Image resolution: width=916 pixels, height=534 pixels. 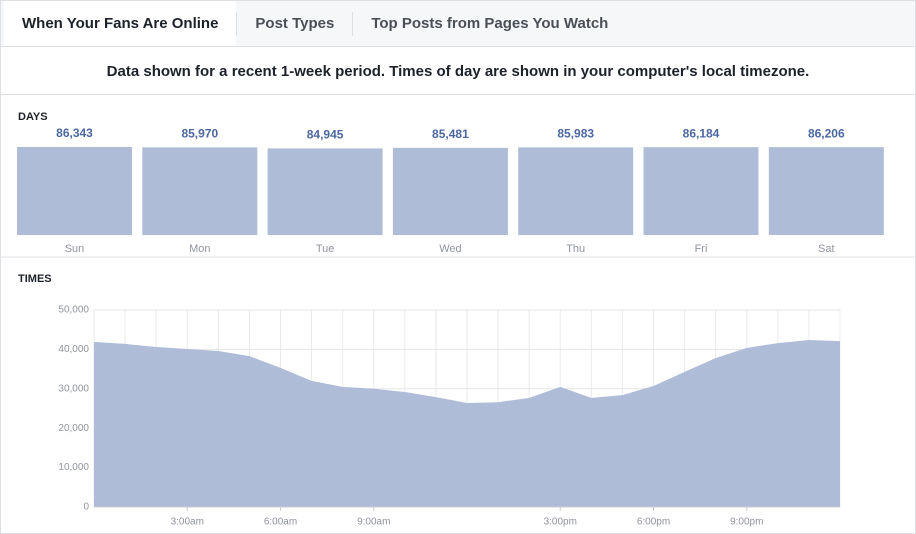 What do you see at coordinates (86, 507) in the screenshot?
I see `y-tick-label: 0` at bounding box center [86, 507].